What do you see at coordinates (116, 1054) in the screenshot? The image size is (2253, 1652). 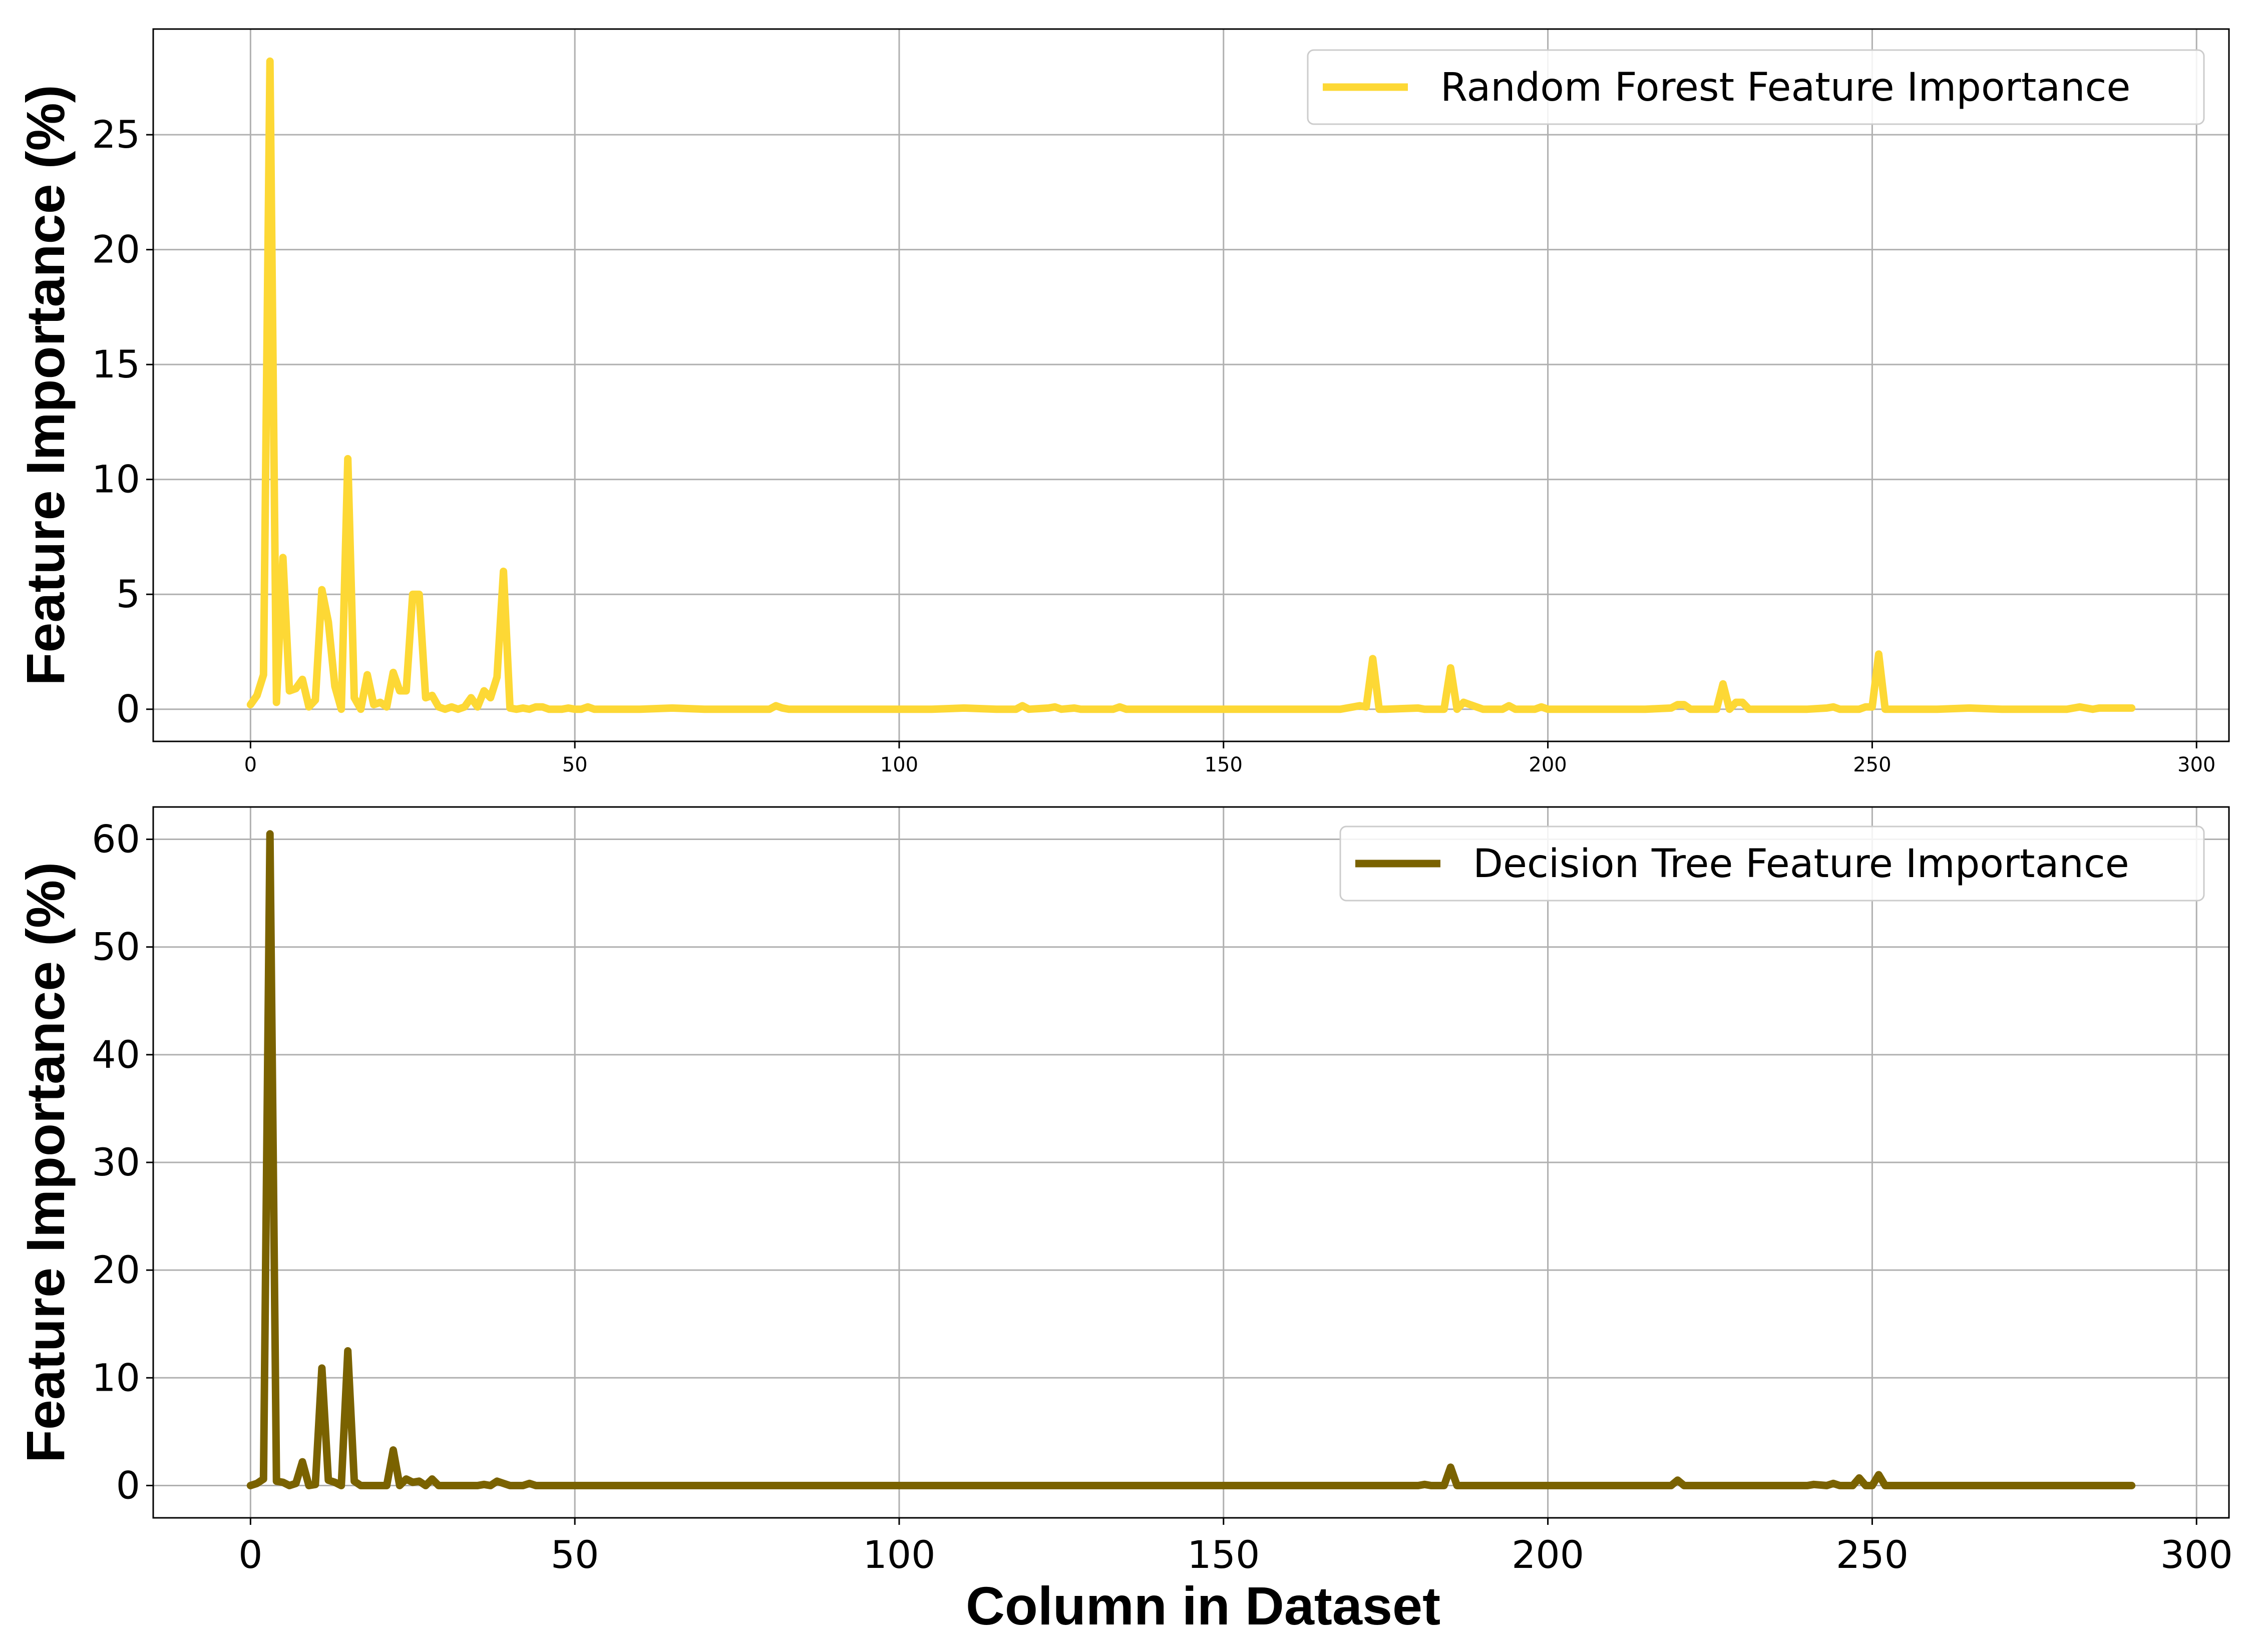 I see `y-tick-label: 40` at bounding box center [116, 1054].